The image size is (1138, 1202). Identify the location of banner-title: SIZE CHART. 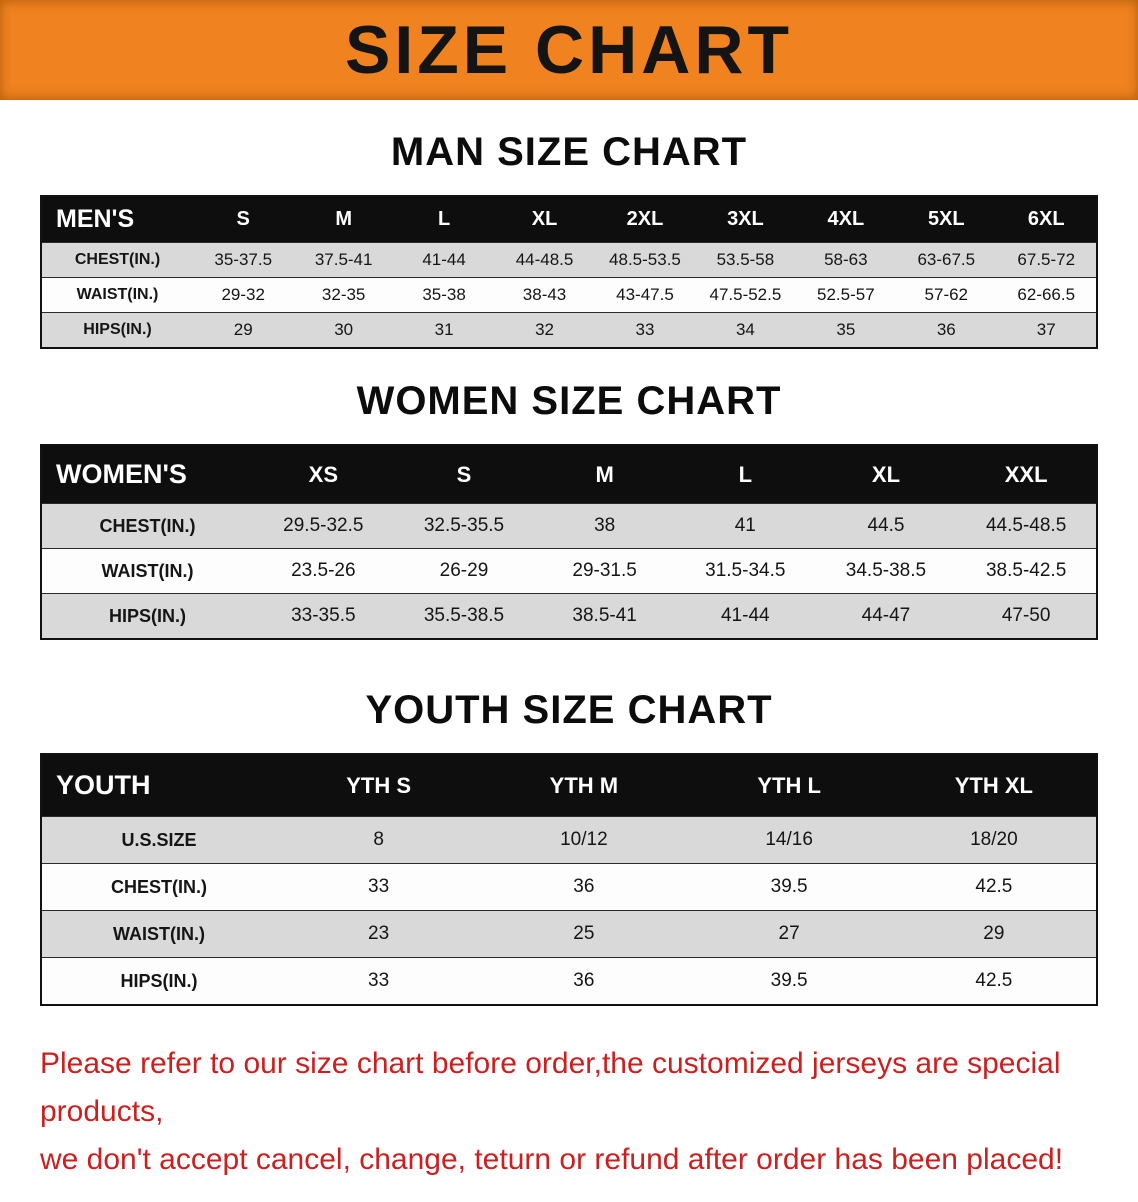
(569, 50).